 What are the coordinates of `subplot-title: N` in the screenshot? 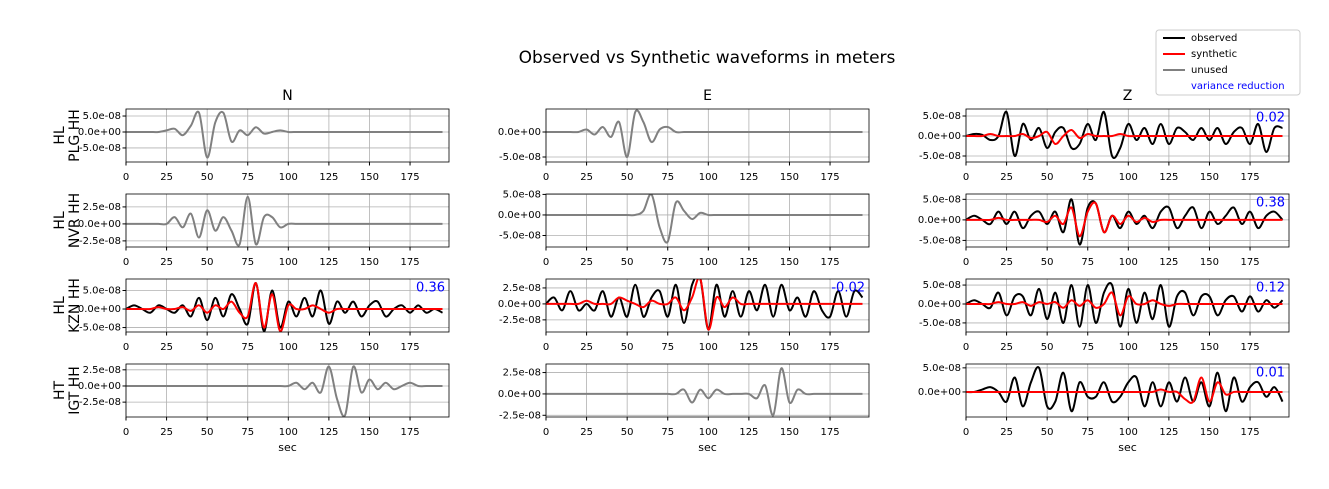 It's located at (287, 96).